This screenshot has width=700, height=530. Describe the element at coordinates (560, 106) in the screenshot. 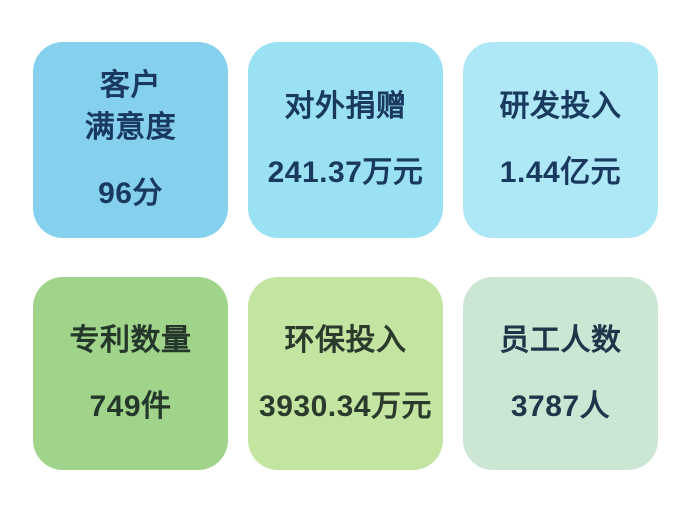

I see `kpi-title-rd-investment: 研发投入` at that location.